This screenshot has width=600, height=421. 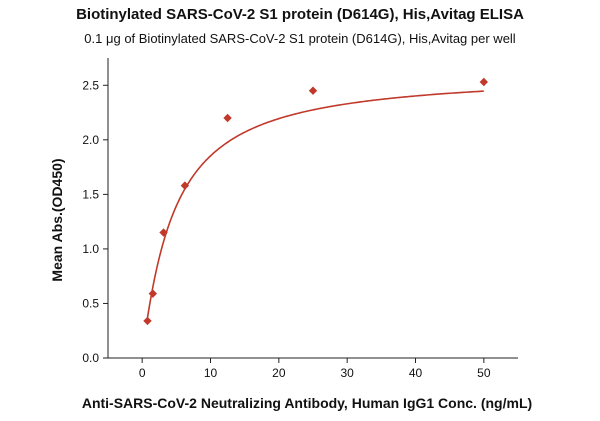 What do you see at coordinates (57, 219) in the screenshot?
I see `y-axis-label: Mean Abs.(OD450)` at bounding box center [57, 219].